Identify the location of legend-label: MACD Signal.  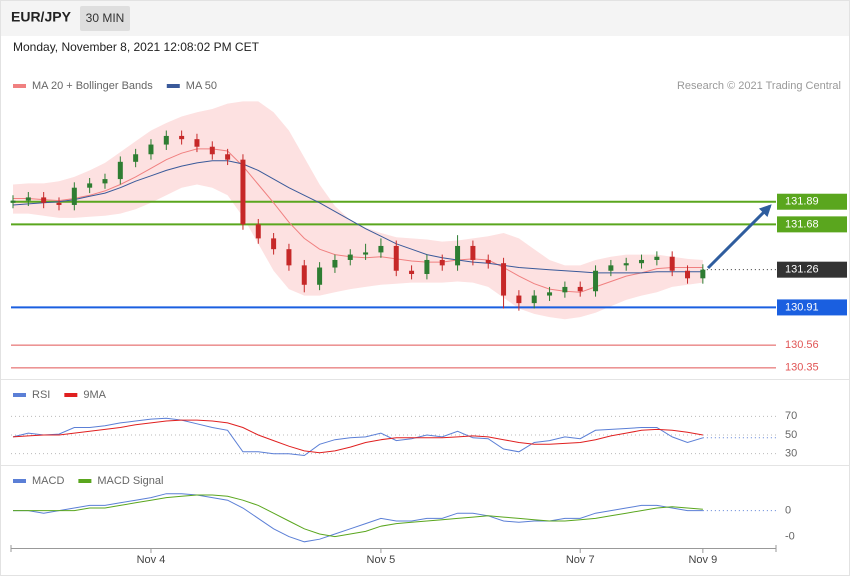
(130, 481).